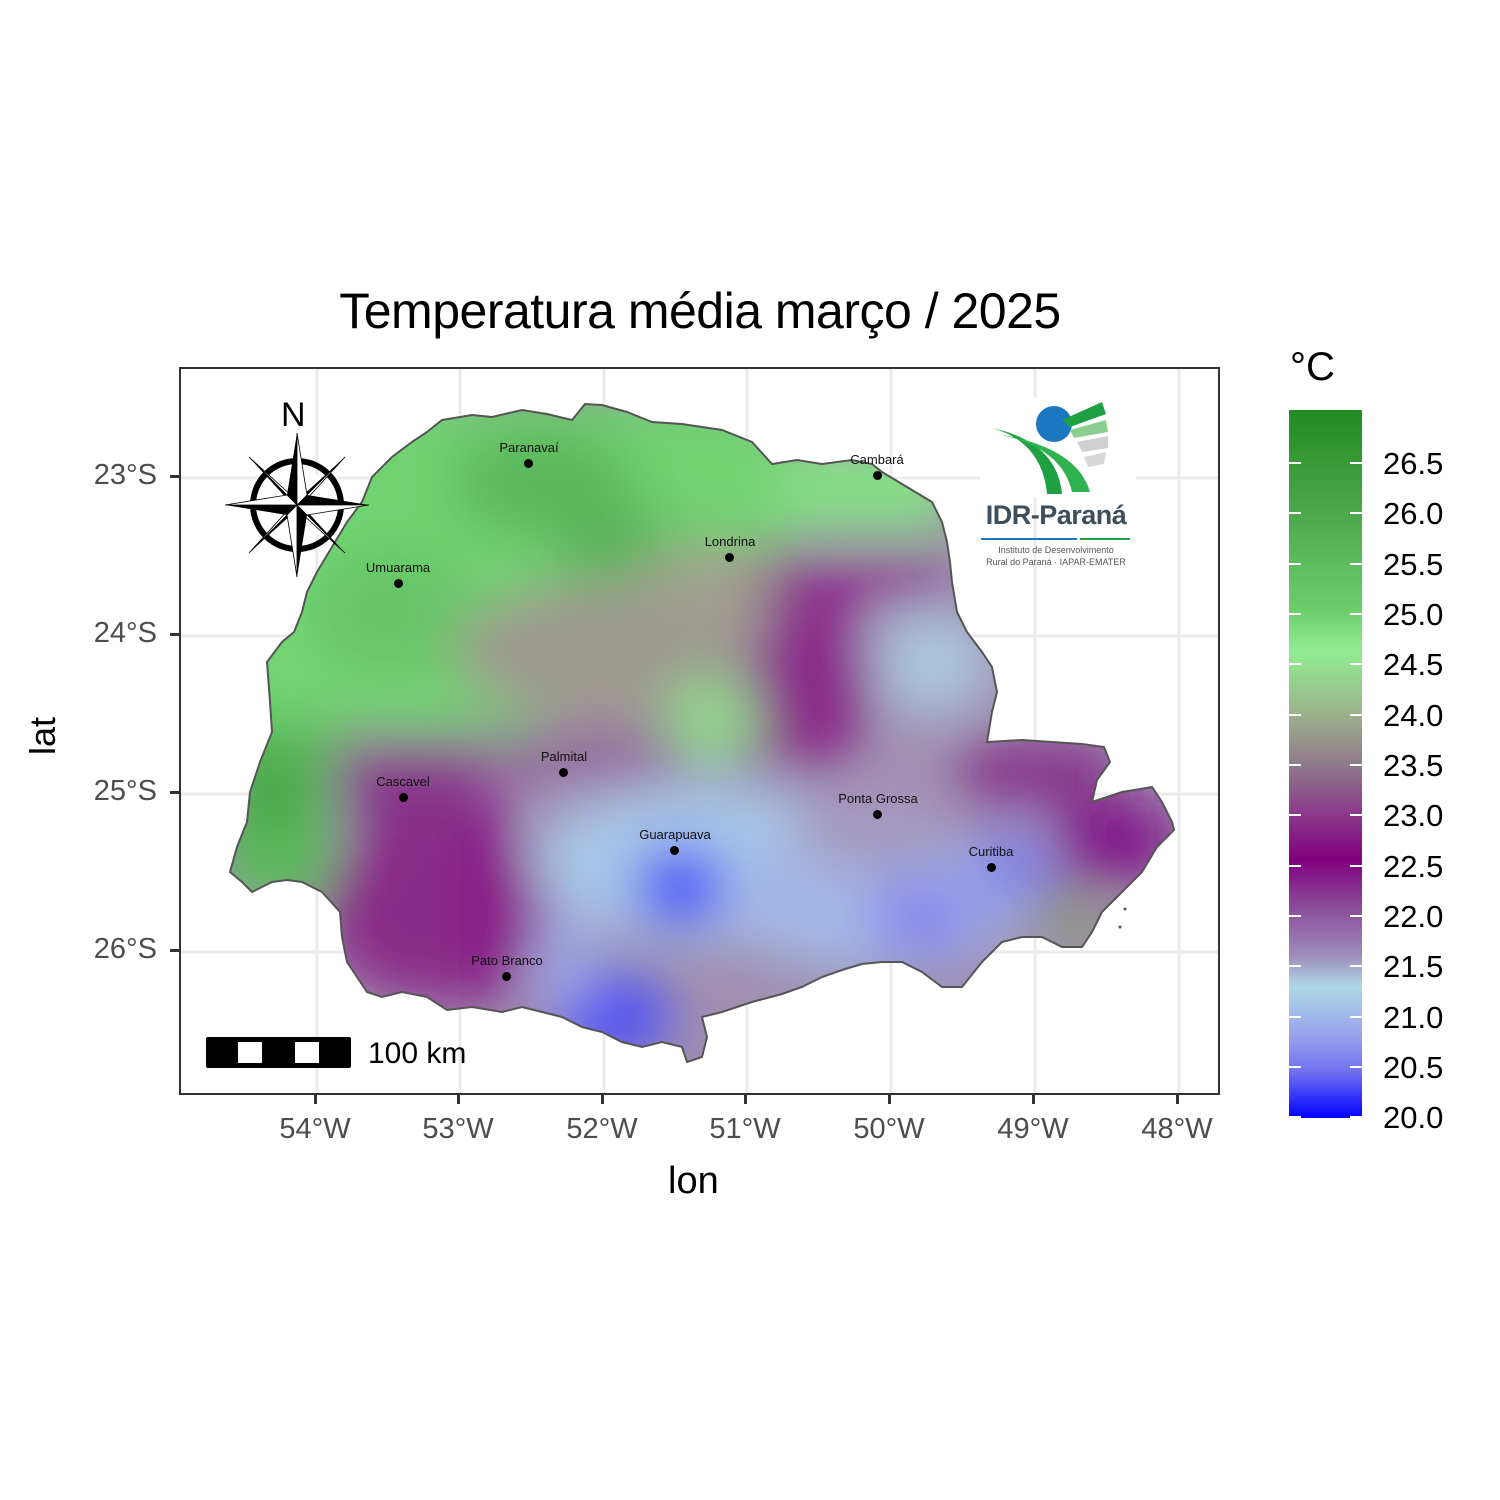 The height and width of the screenshot is (1500, 1500). I want to click on x-tick-label: 50°W, so click(889, 1129).